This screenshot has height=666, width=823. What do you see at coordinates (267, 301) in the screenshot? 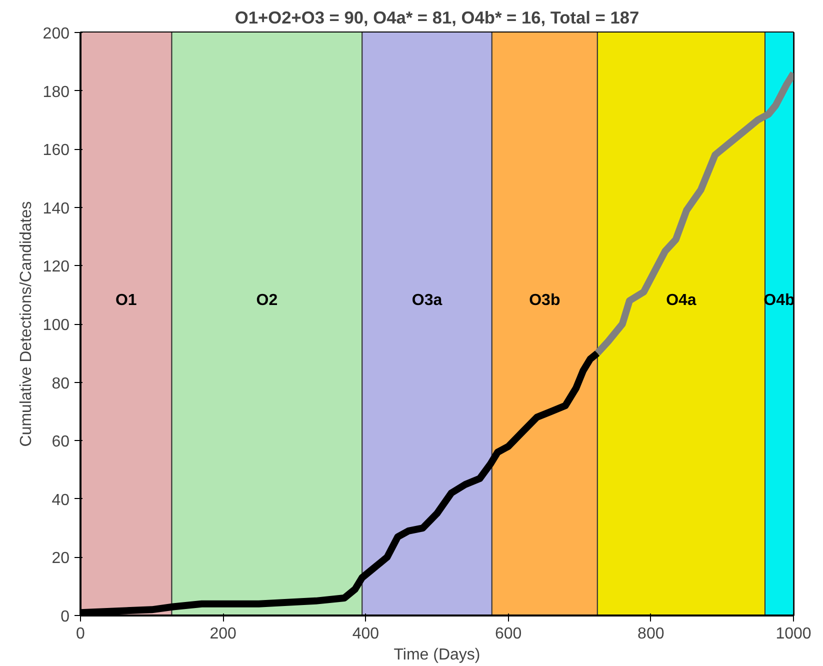
I see `band-label: O2` at bounding box center [267, 301].